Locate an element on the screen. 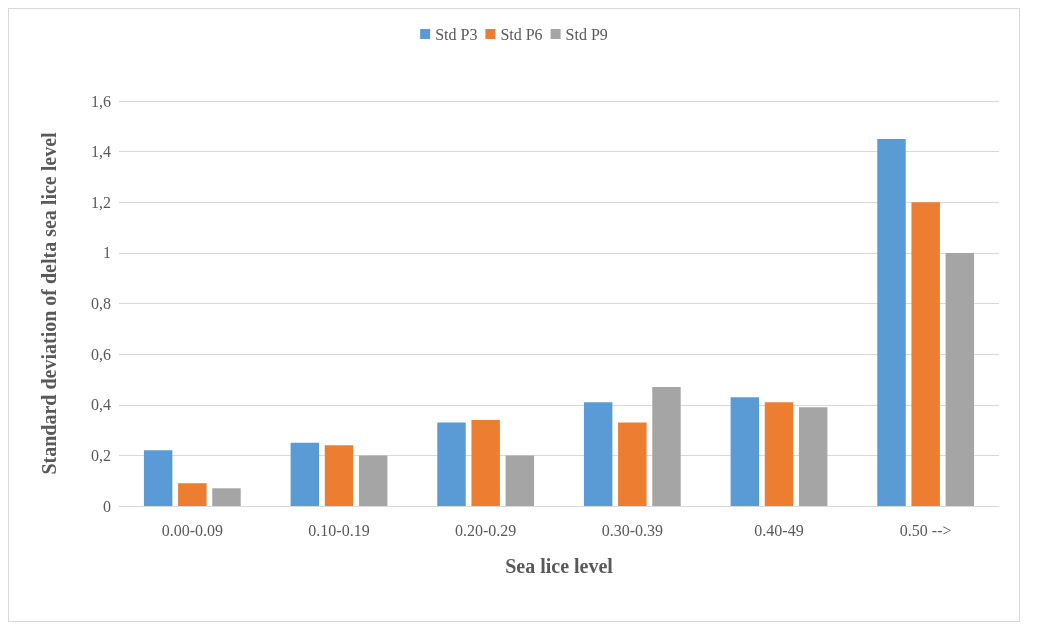 This screenshot has width=1038, height=630. x-tick-label: 0.40-49 is located at coordinates (779, 530).